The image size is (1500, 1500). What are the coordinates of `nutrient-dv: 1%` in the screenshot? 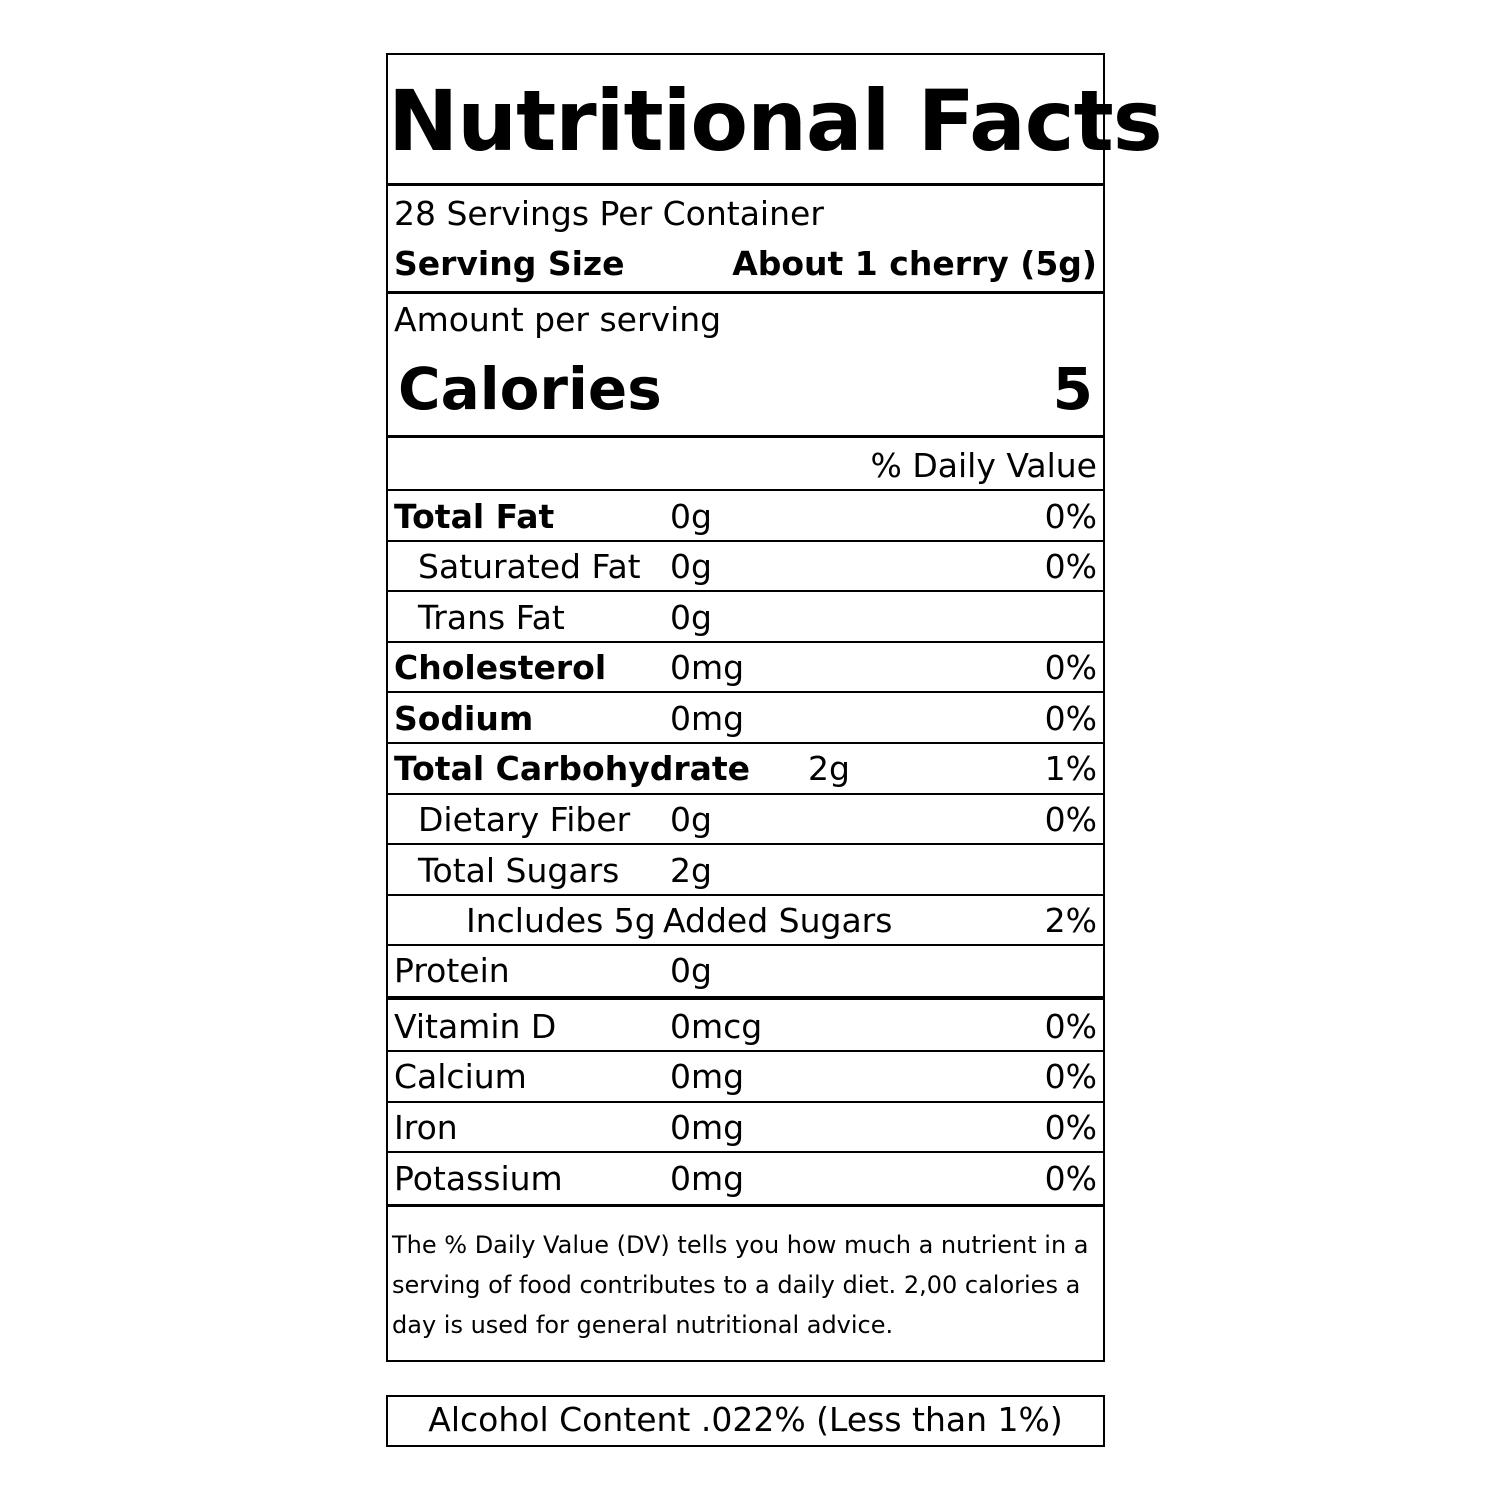 It's located at (1070, 768).